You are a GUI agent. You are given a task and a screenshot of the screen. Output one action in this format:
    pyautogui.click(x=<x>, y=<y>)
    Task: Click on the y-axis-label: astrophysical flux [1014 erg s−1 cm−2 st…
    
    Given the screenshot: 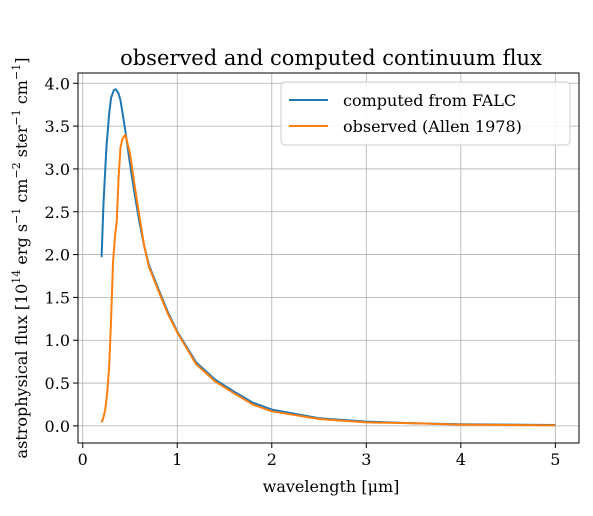 What is the action you would take?
    pyautogui.click(x=20, y=258)
    